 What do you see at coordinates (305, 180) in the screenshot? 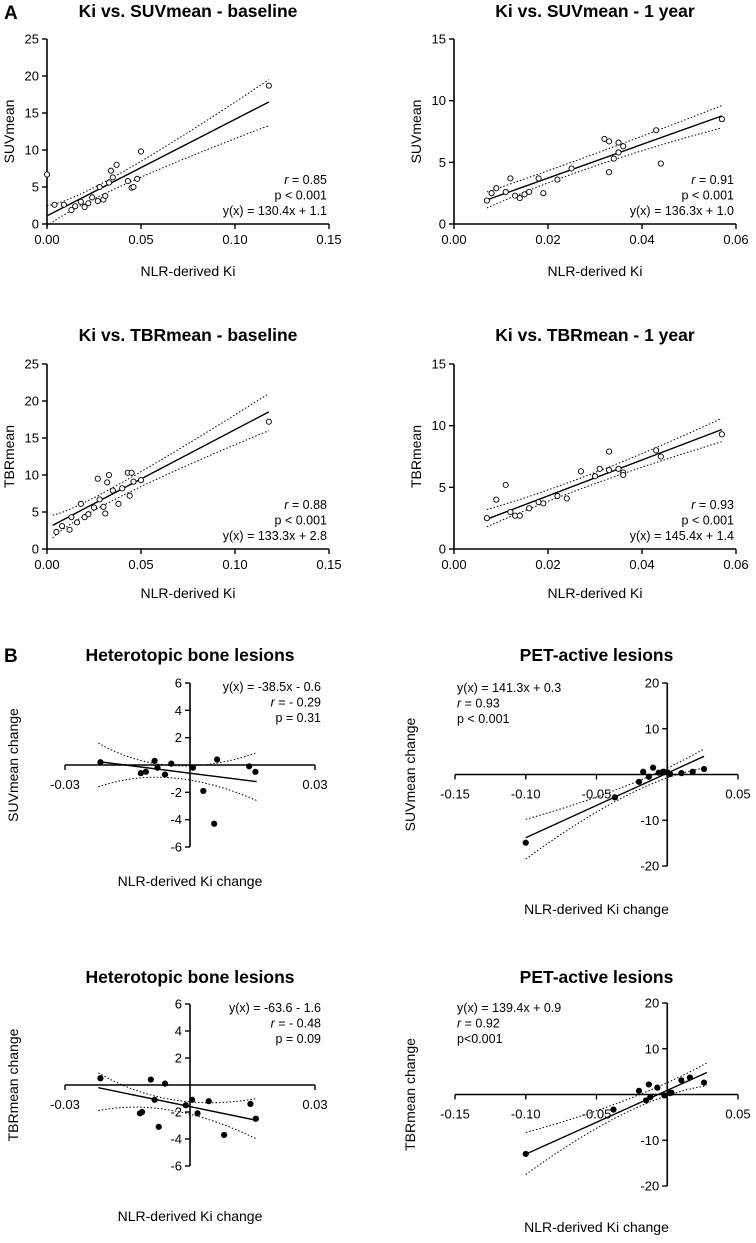
I see `stat-r: r = 0.85` at bounding box center [305, 180].